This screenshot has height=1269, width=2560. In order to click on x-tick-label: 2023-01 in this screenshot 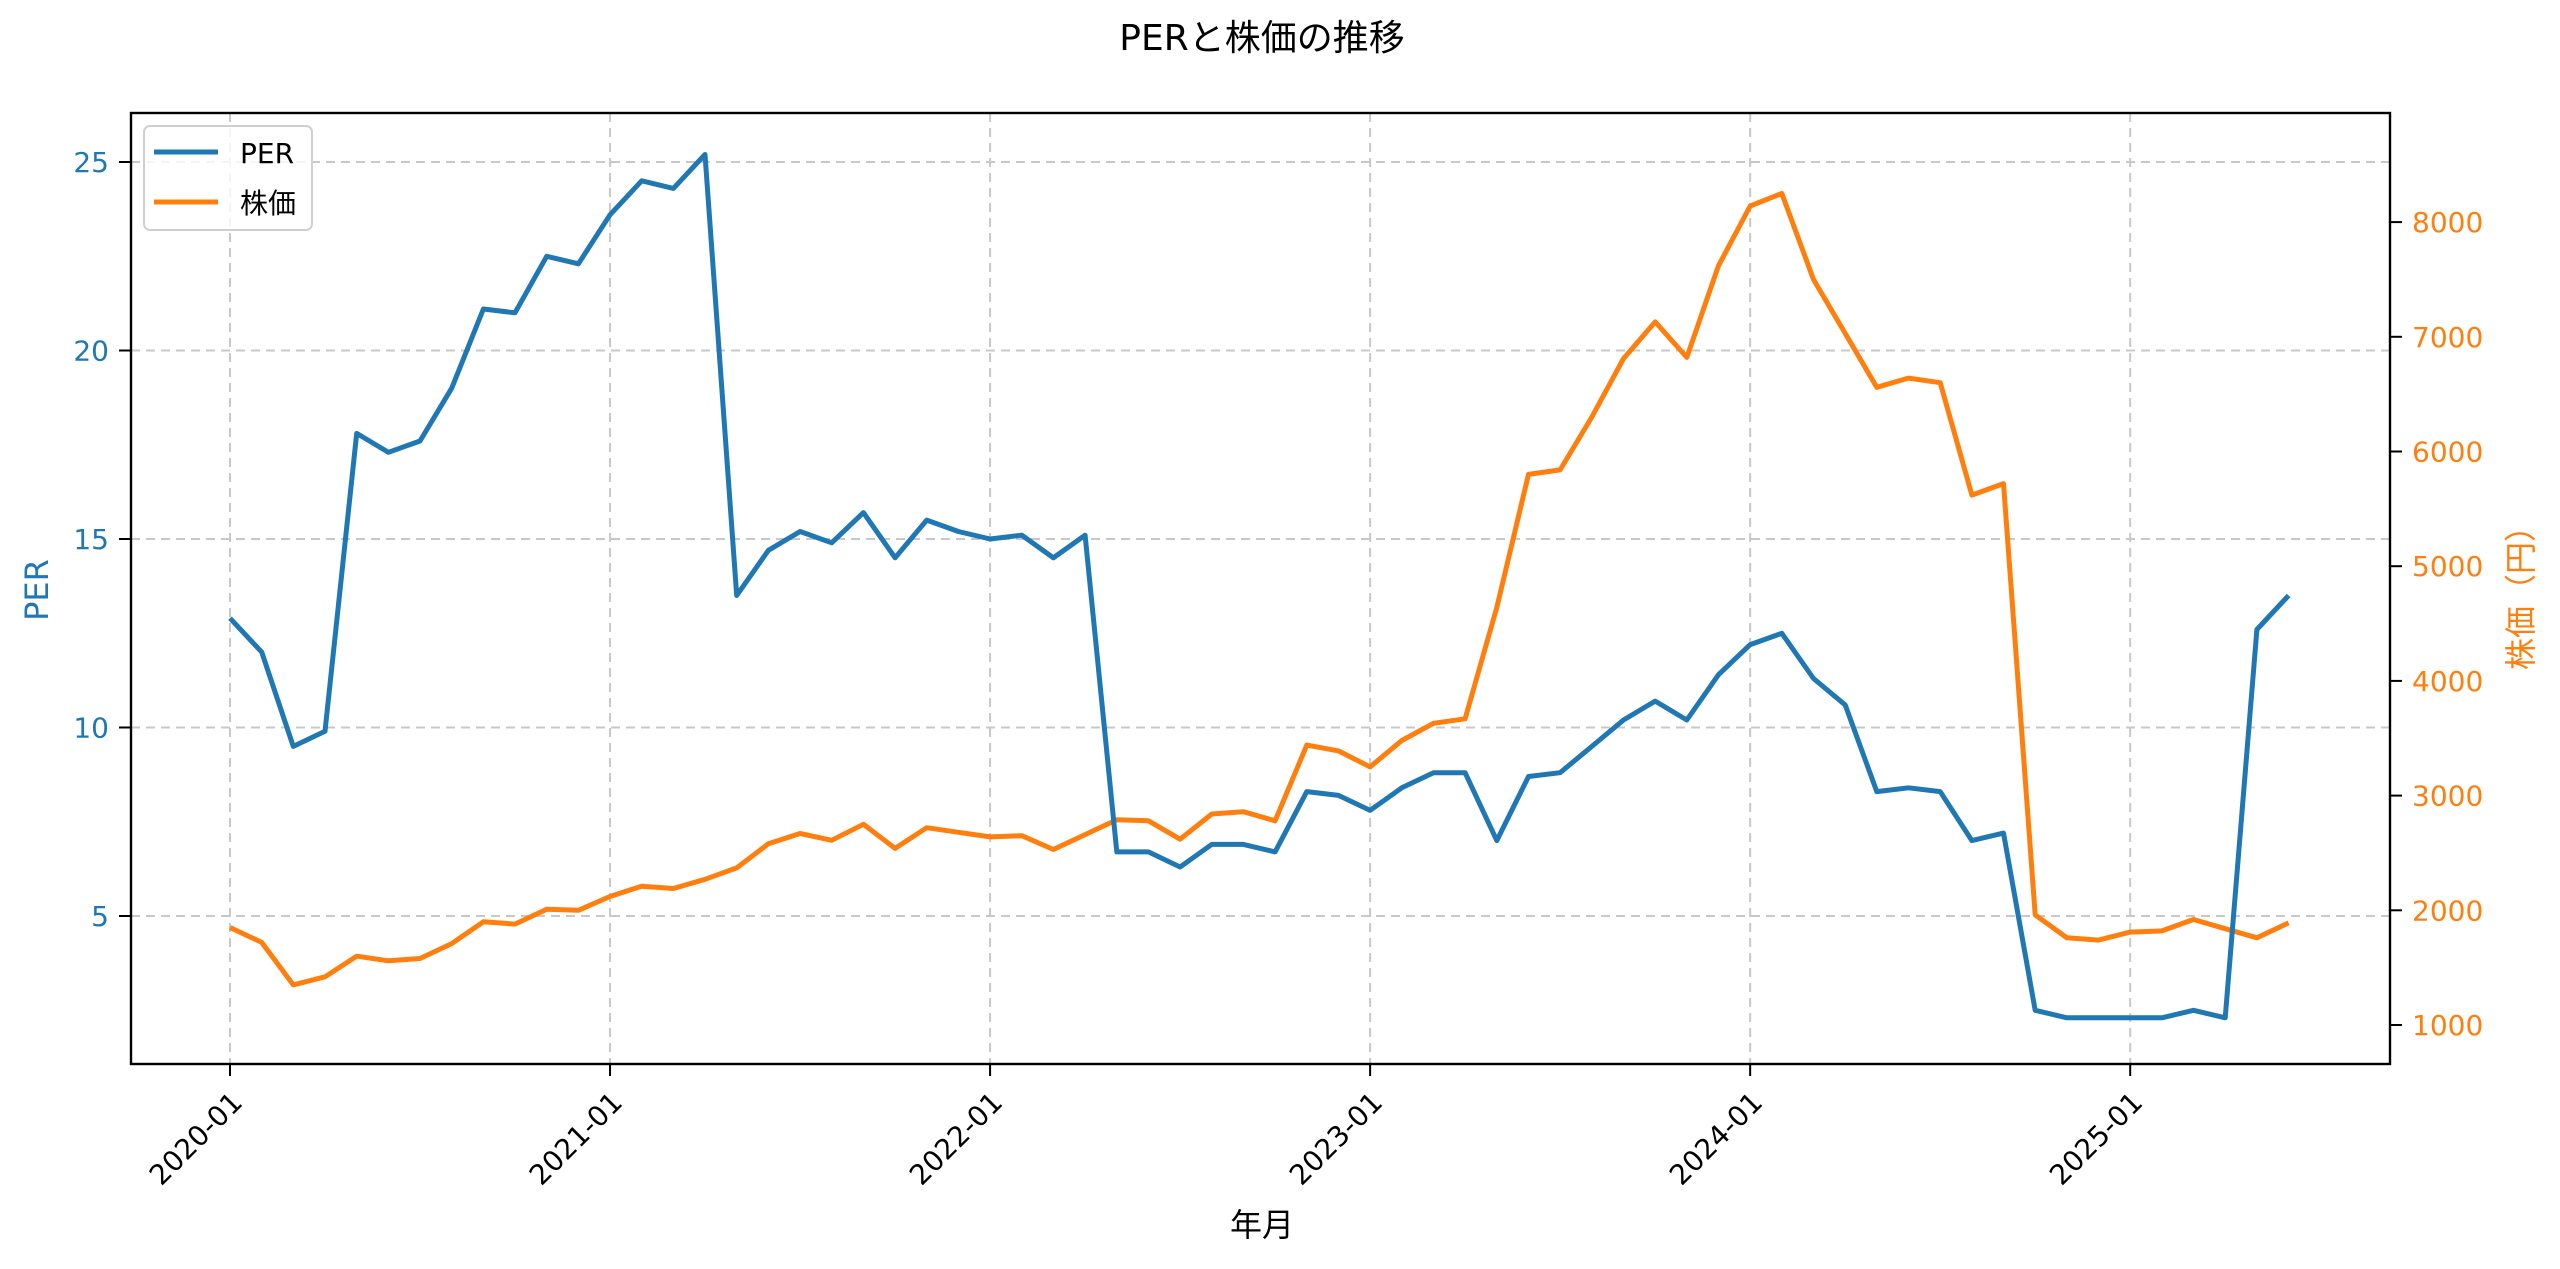, I will do `click(1336, 1139)`.